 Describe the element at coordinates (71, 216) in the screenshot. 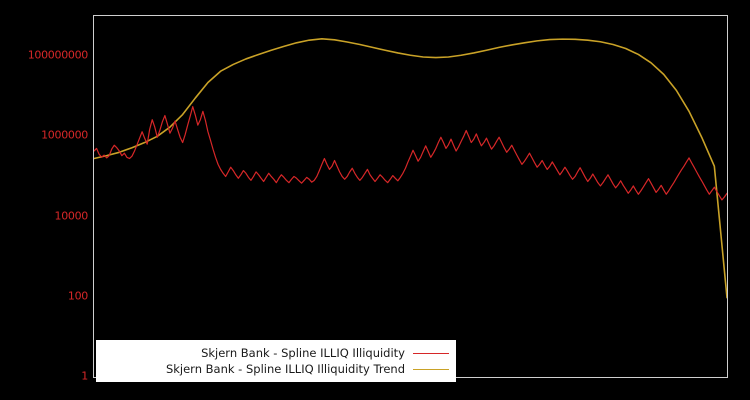

I see `y-tick-label: 10000` at that location.